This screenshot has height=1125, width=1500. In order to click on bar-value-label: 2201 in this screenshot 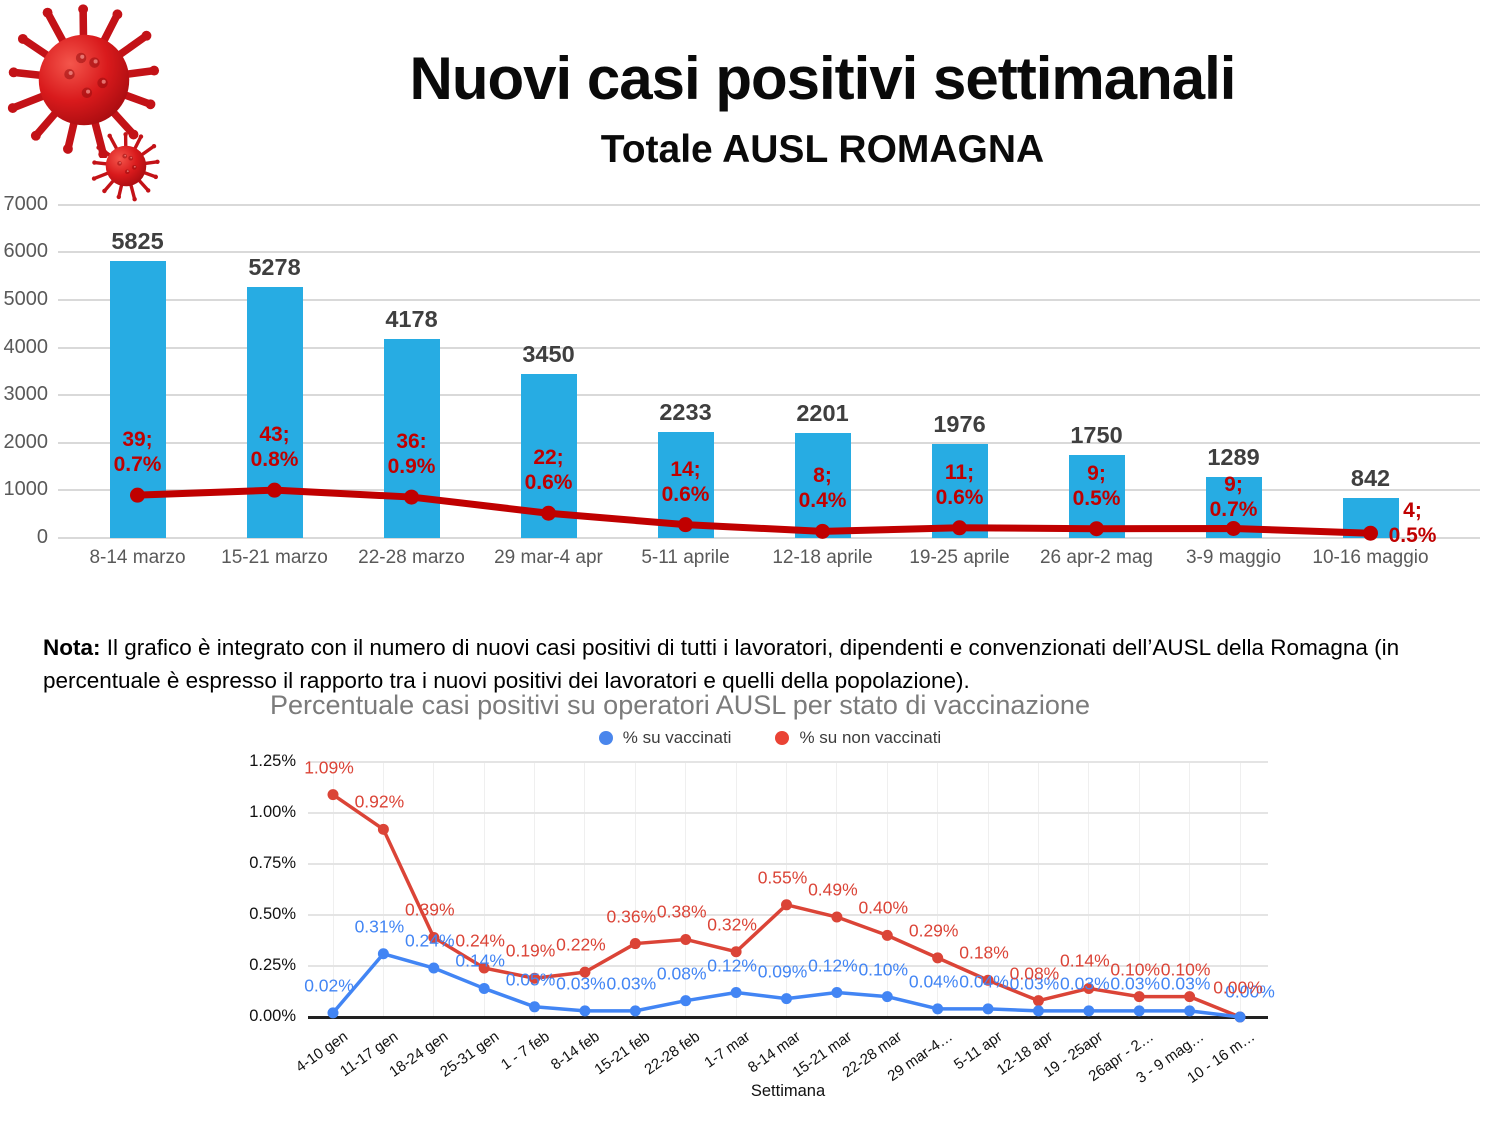, I will do `click(822, 413)`.